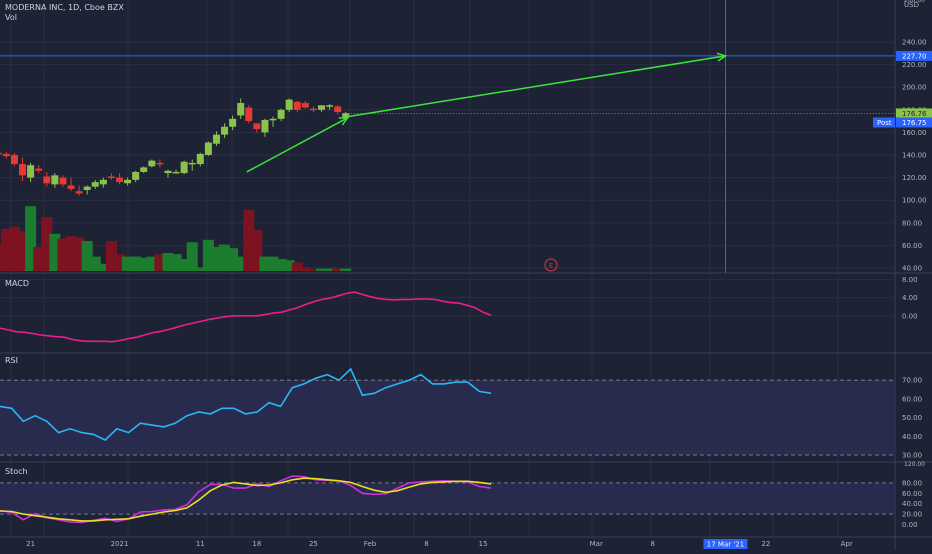 The image size is (932, 554). Describe the element at coordinates (725, 545) in the screenshot. I see `date-marker-label: 17 Mar '21` at that location.